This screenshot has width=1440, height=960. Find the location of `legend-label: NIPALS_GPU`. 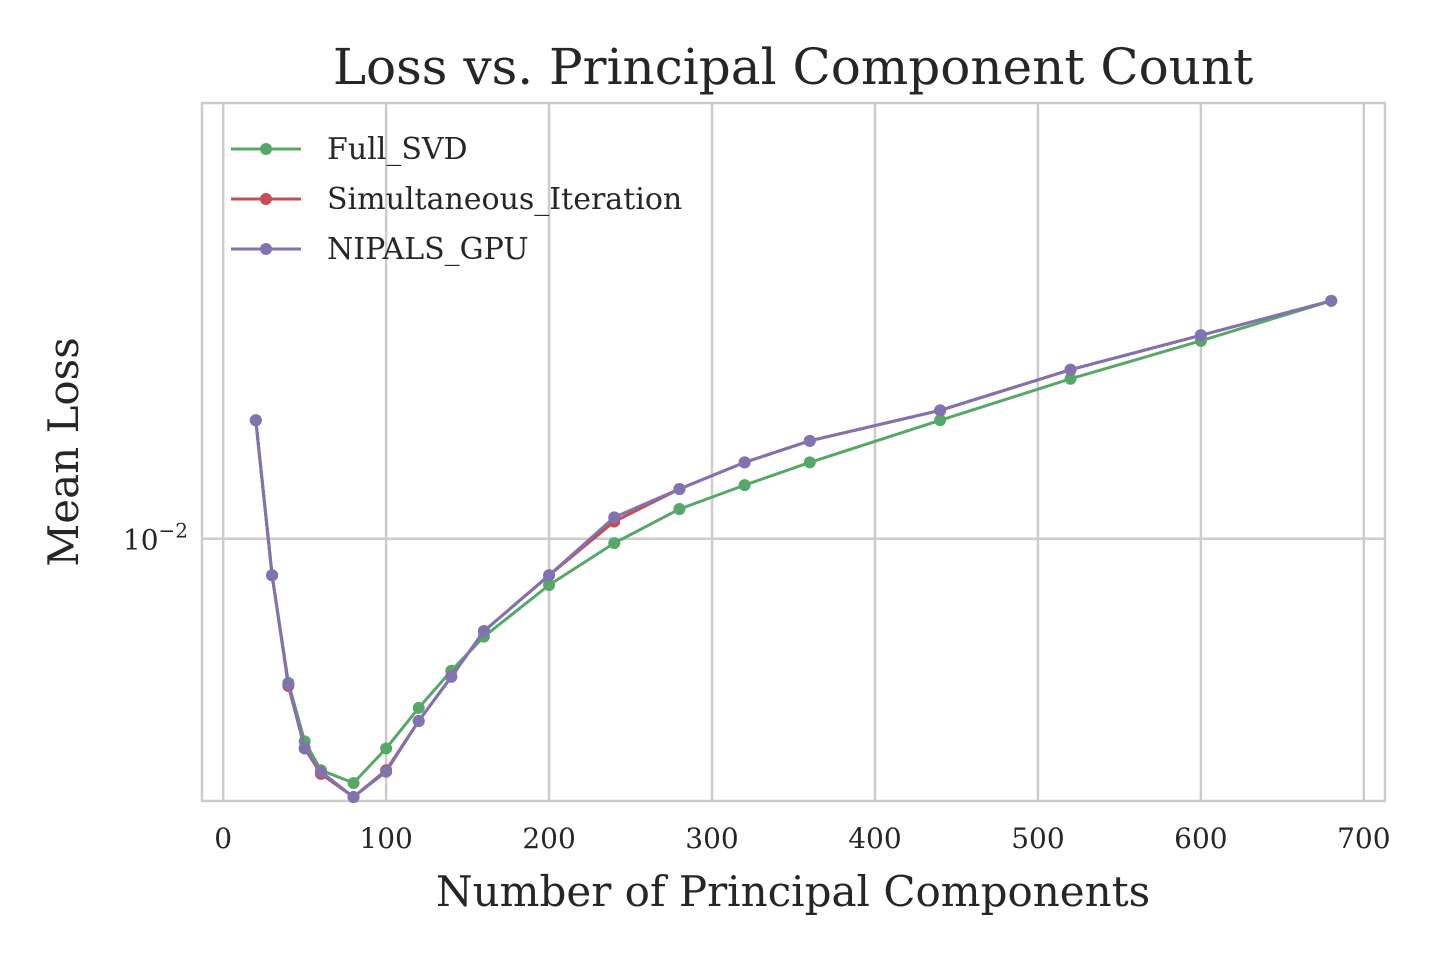

legend-label: NIPALS_GPU is located at coordinates (428, 249).